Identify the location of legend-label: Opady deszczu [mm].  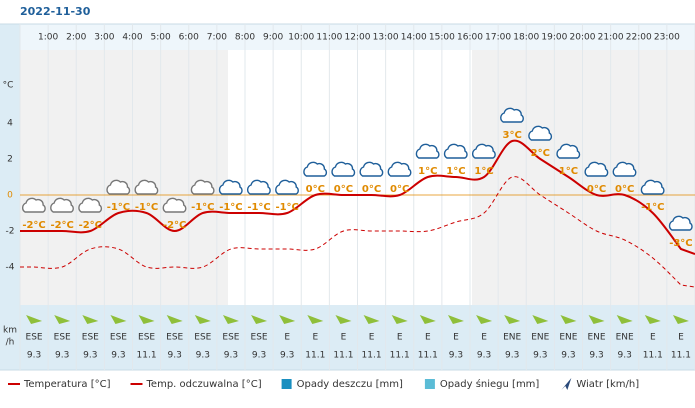
(350, 384).